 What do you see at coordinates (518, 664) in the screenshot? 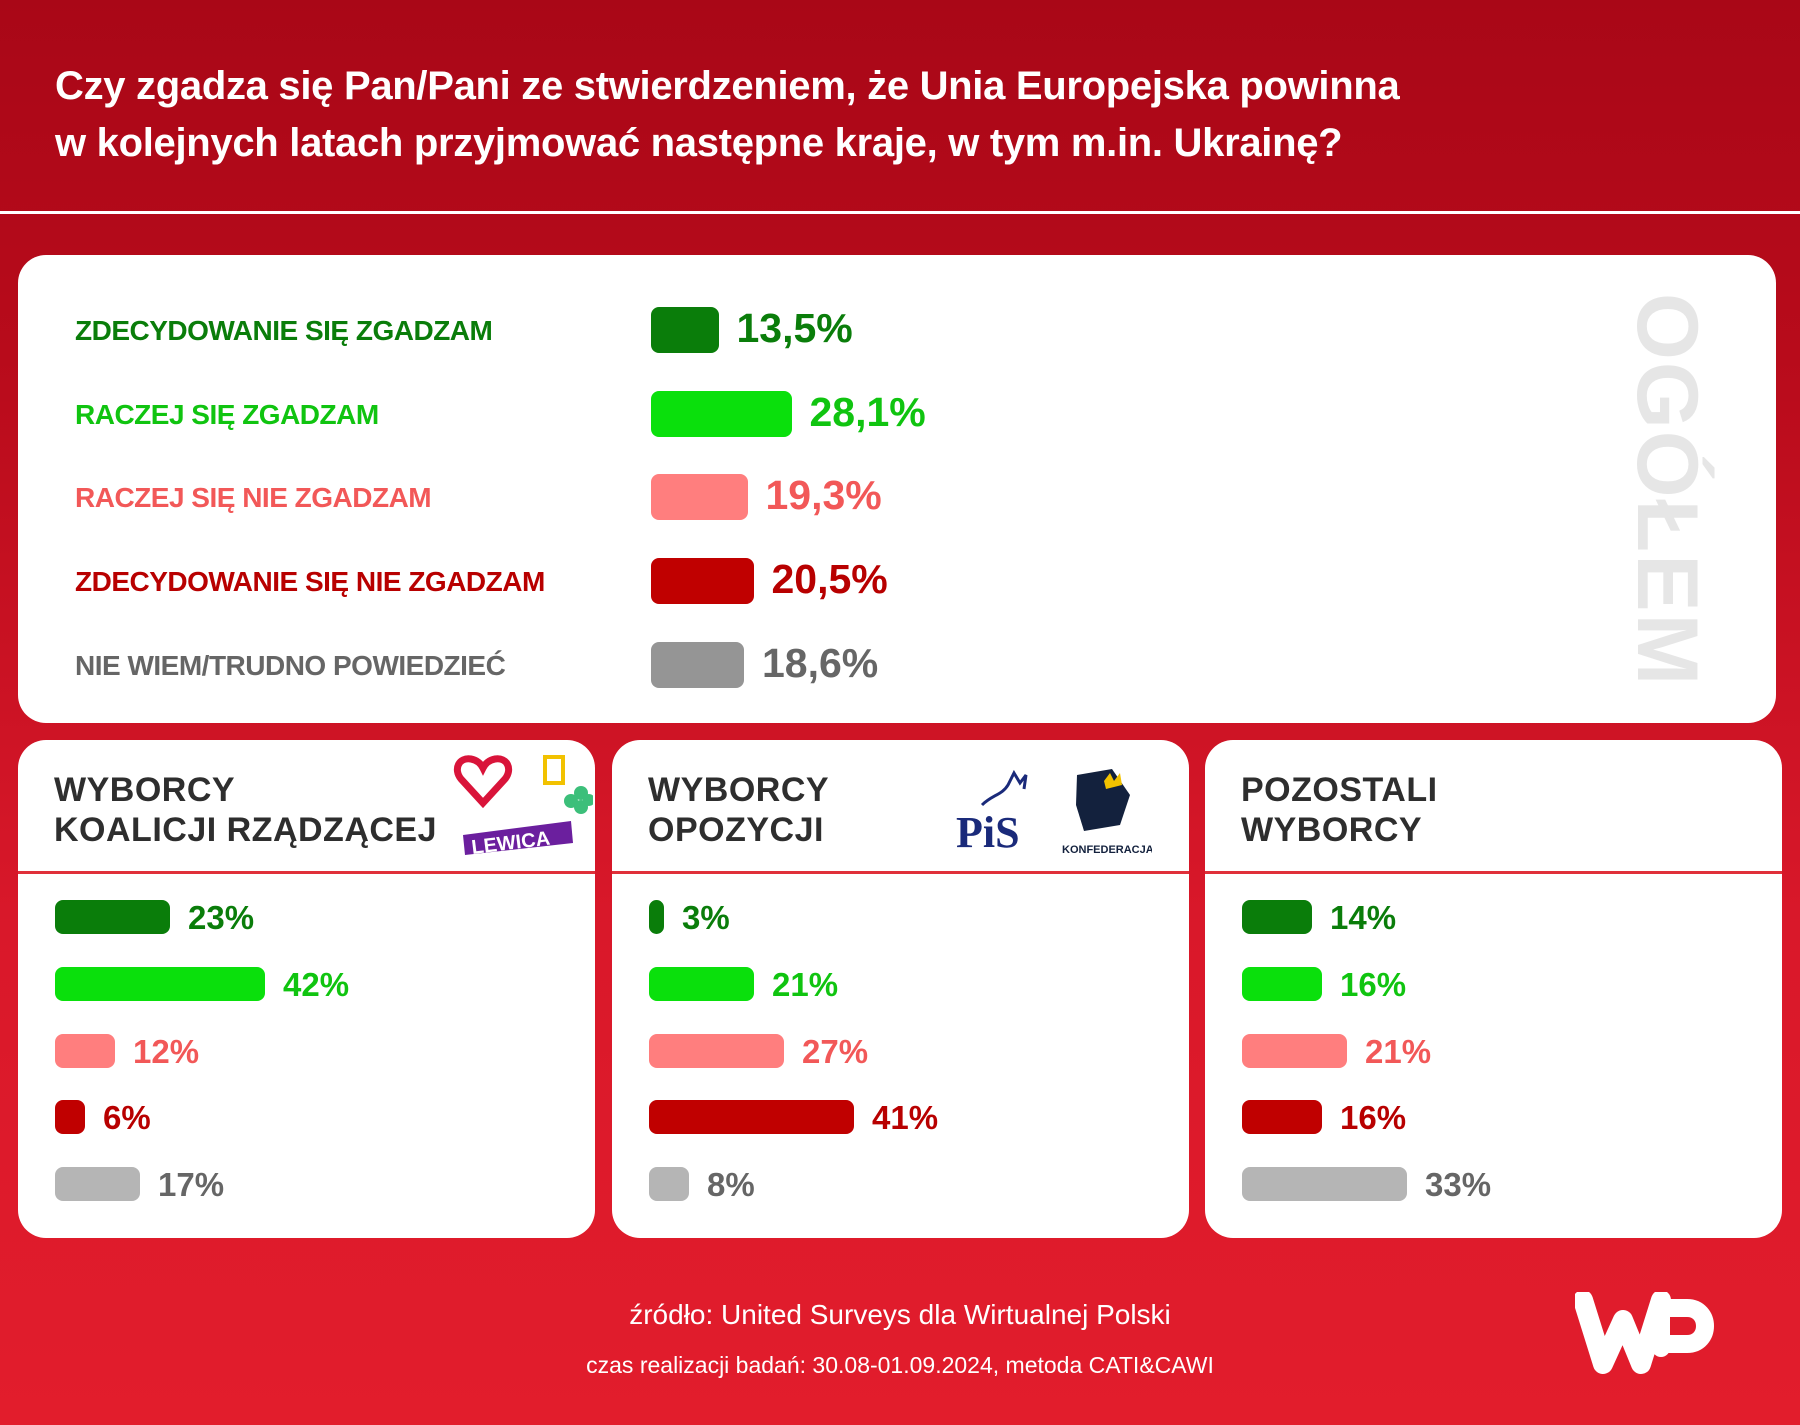
I see `overall-row: NIE WIEM/TRUDNO POWIEDZIEĆ 18,6%` at bounding box center [518, 664].